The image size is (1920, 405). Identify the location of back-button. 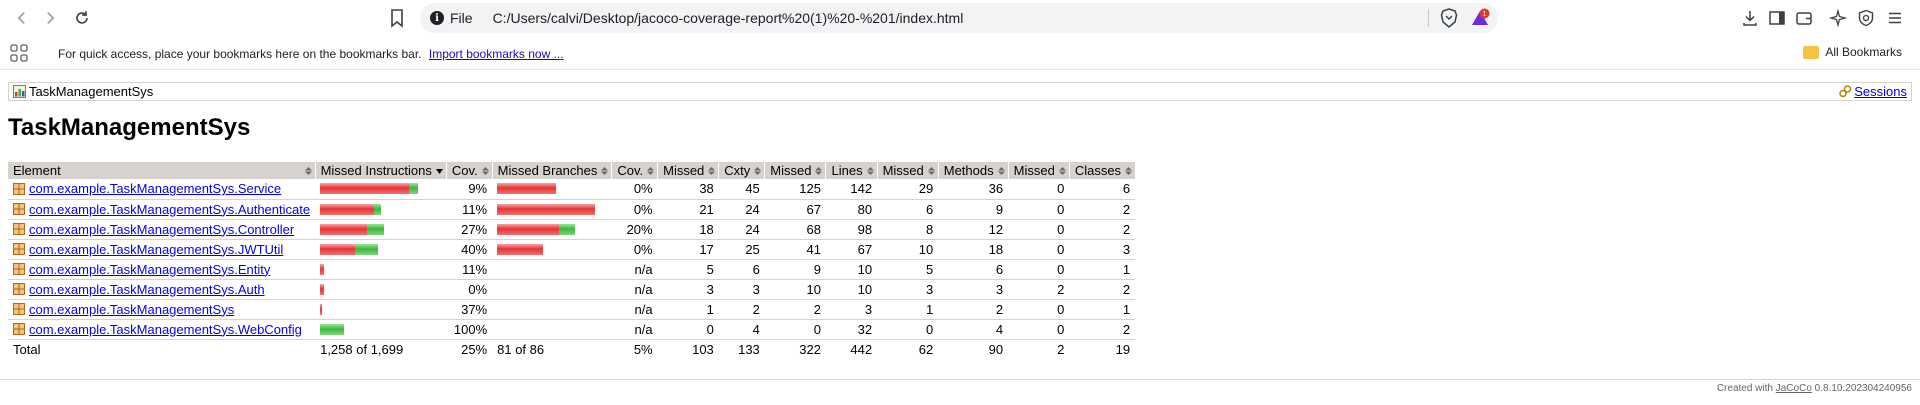
(22, 18).